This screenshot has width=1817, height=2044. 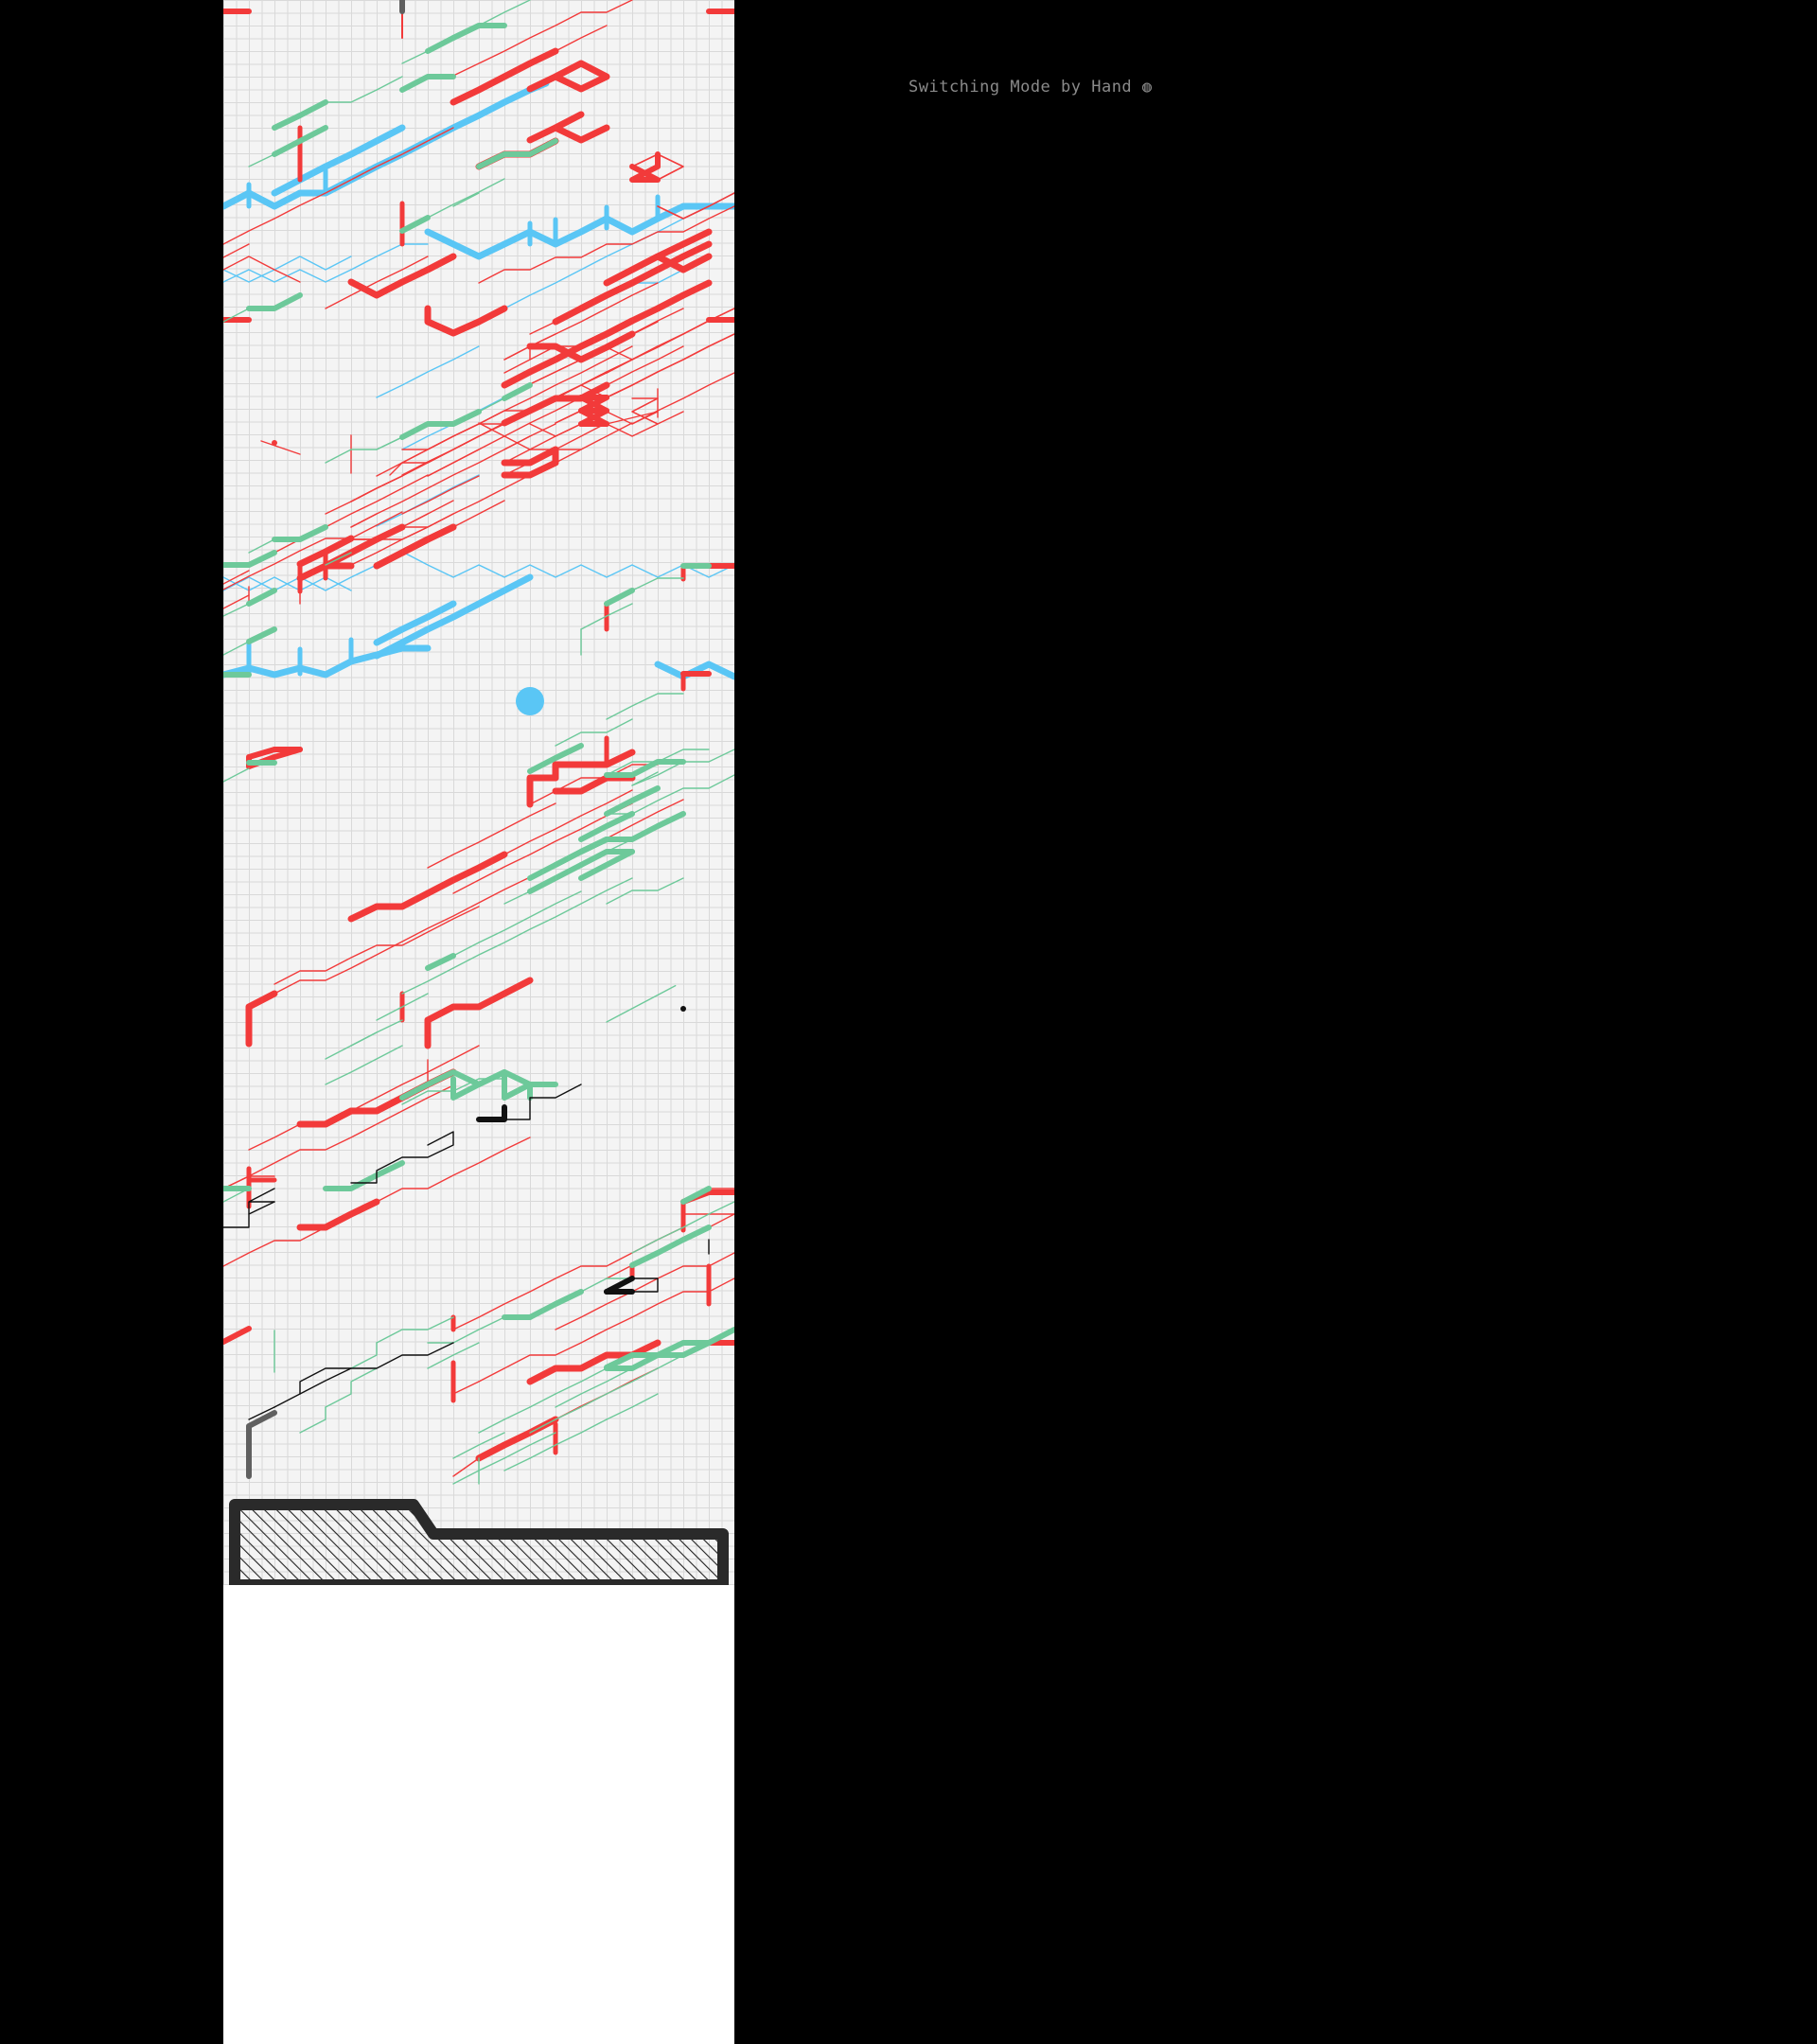 I want to click on blue-dot-cursor-icon, so click(x=530, y=701).